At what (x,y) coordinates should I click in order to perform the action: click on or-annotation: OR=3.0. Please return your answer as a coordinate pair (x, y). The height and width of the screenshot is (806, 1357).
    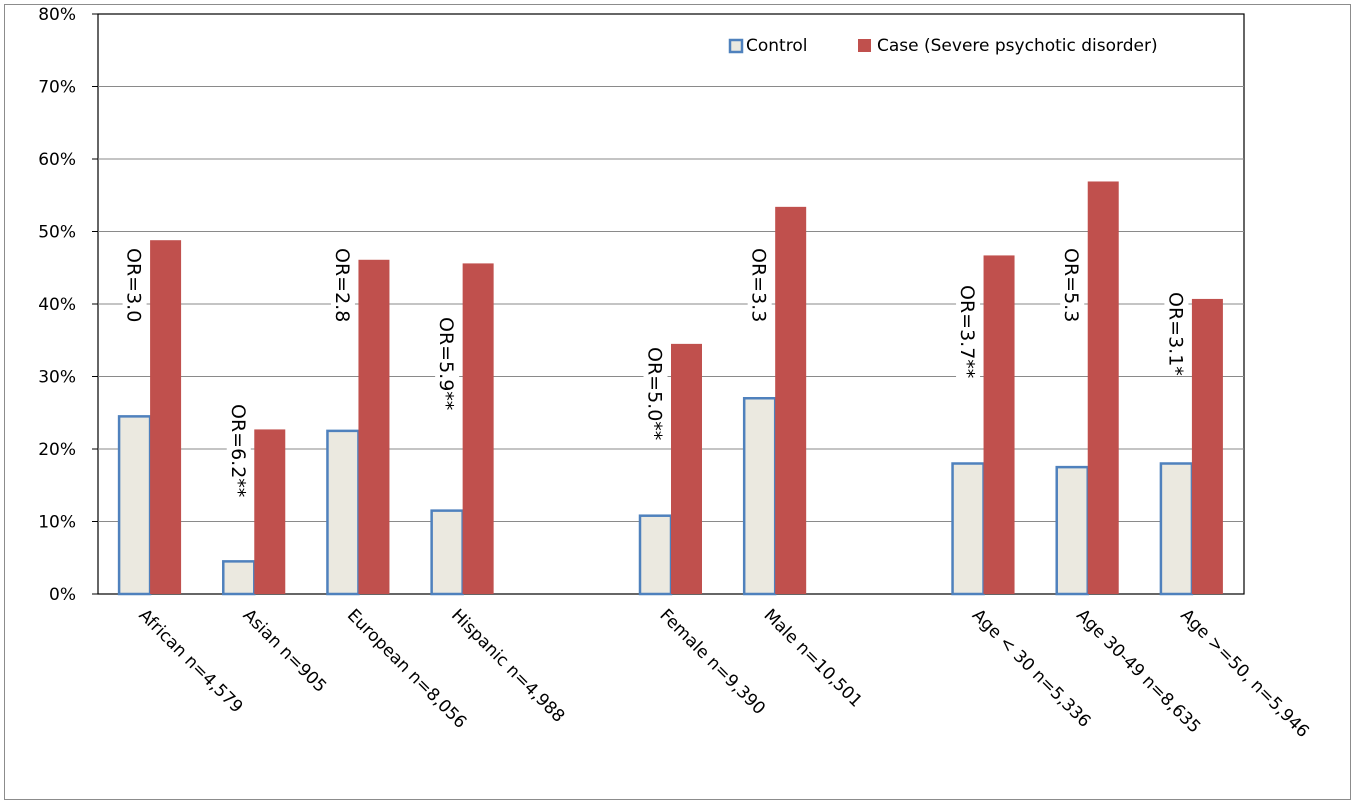
    Looking at the image, I should click on (134, 285).